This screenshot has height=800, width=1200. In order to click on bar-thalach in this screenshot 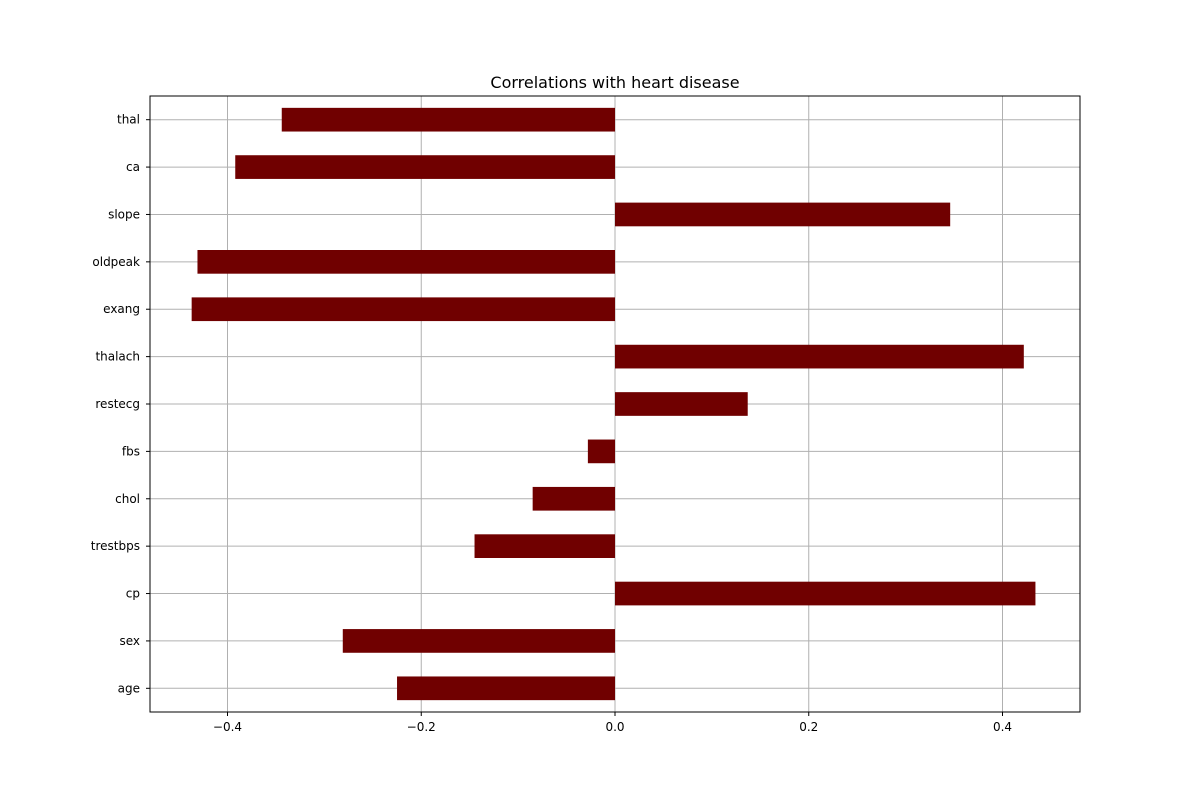, I will do `click(819, 356)`.